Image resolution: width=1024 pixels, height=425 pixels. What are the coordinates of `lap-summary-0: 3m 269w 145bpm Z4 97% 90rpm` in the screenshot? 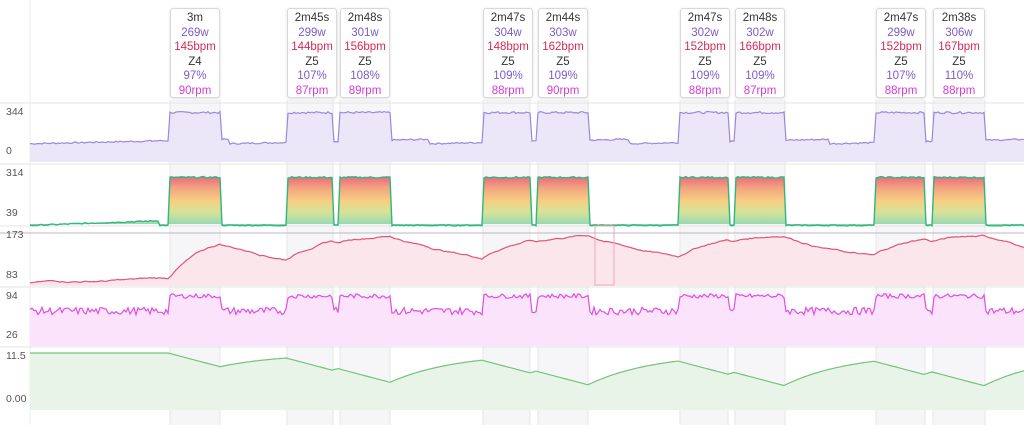 It's located at (195, 53).